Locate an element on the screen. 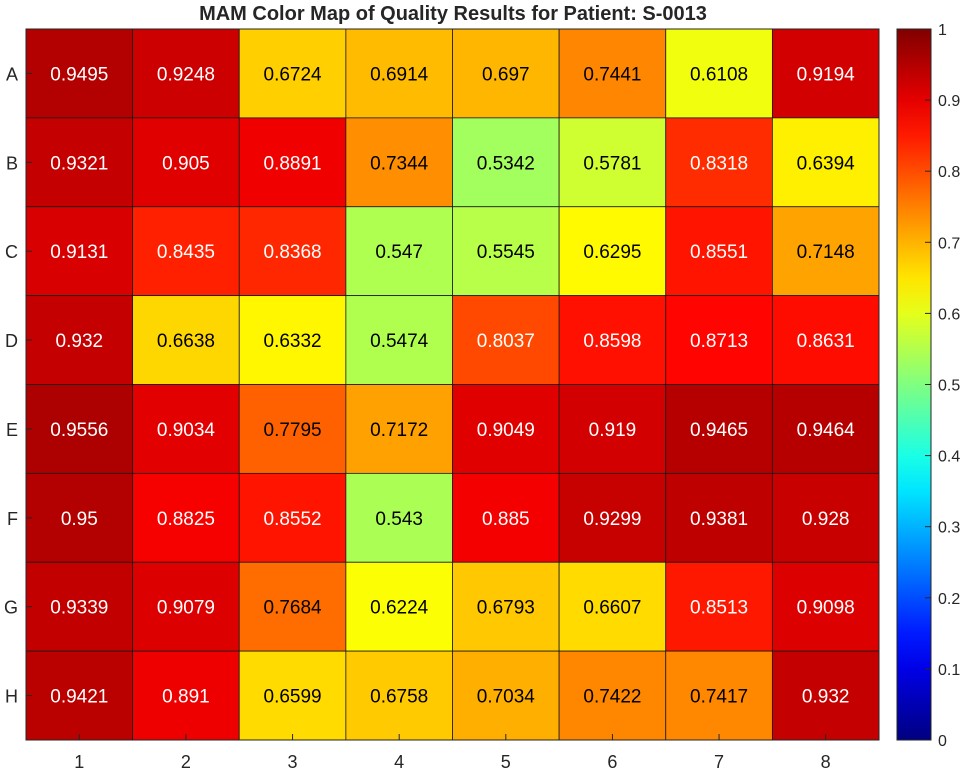 This screenshot has width=966, height=772. cell-value-label: 0.6332 is located at coordinates (293, 341).